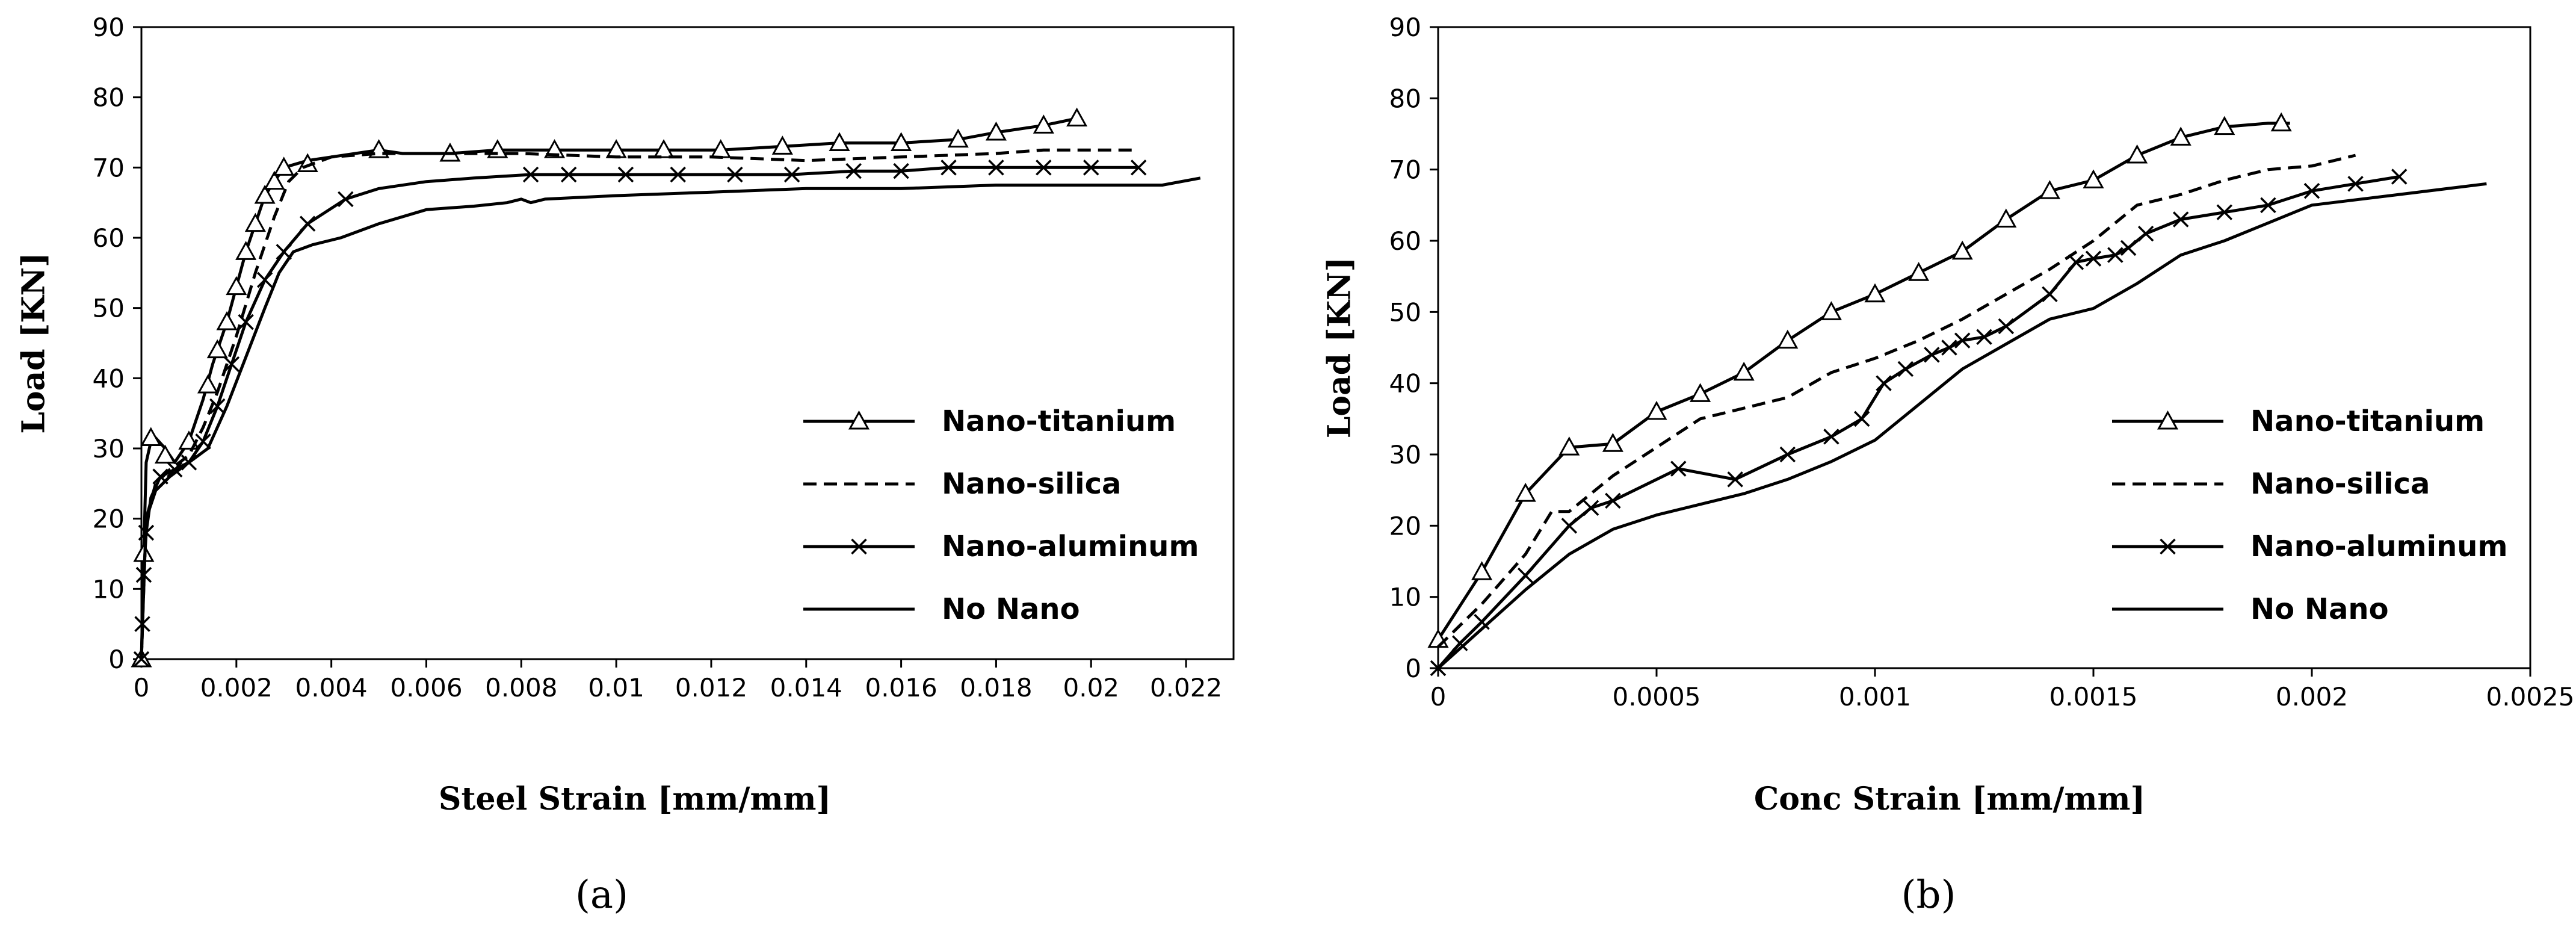 The image size is (2576, 930). What do you see at coordinates (1657, 696) in the screenshot?
I see `x-tick-label: 0.0005` at bounding box center [1657, 696].